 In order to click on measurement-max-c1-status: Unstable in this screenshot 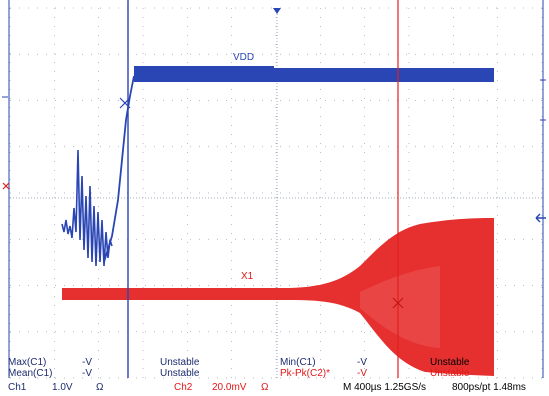, I will do `click(180, 362)`.